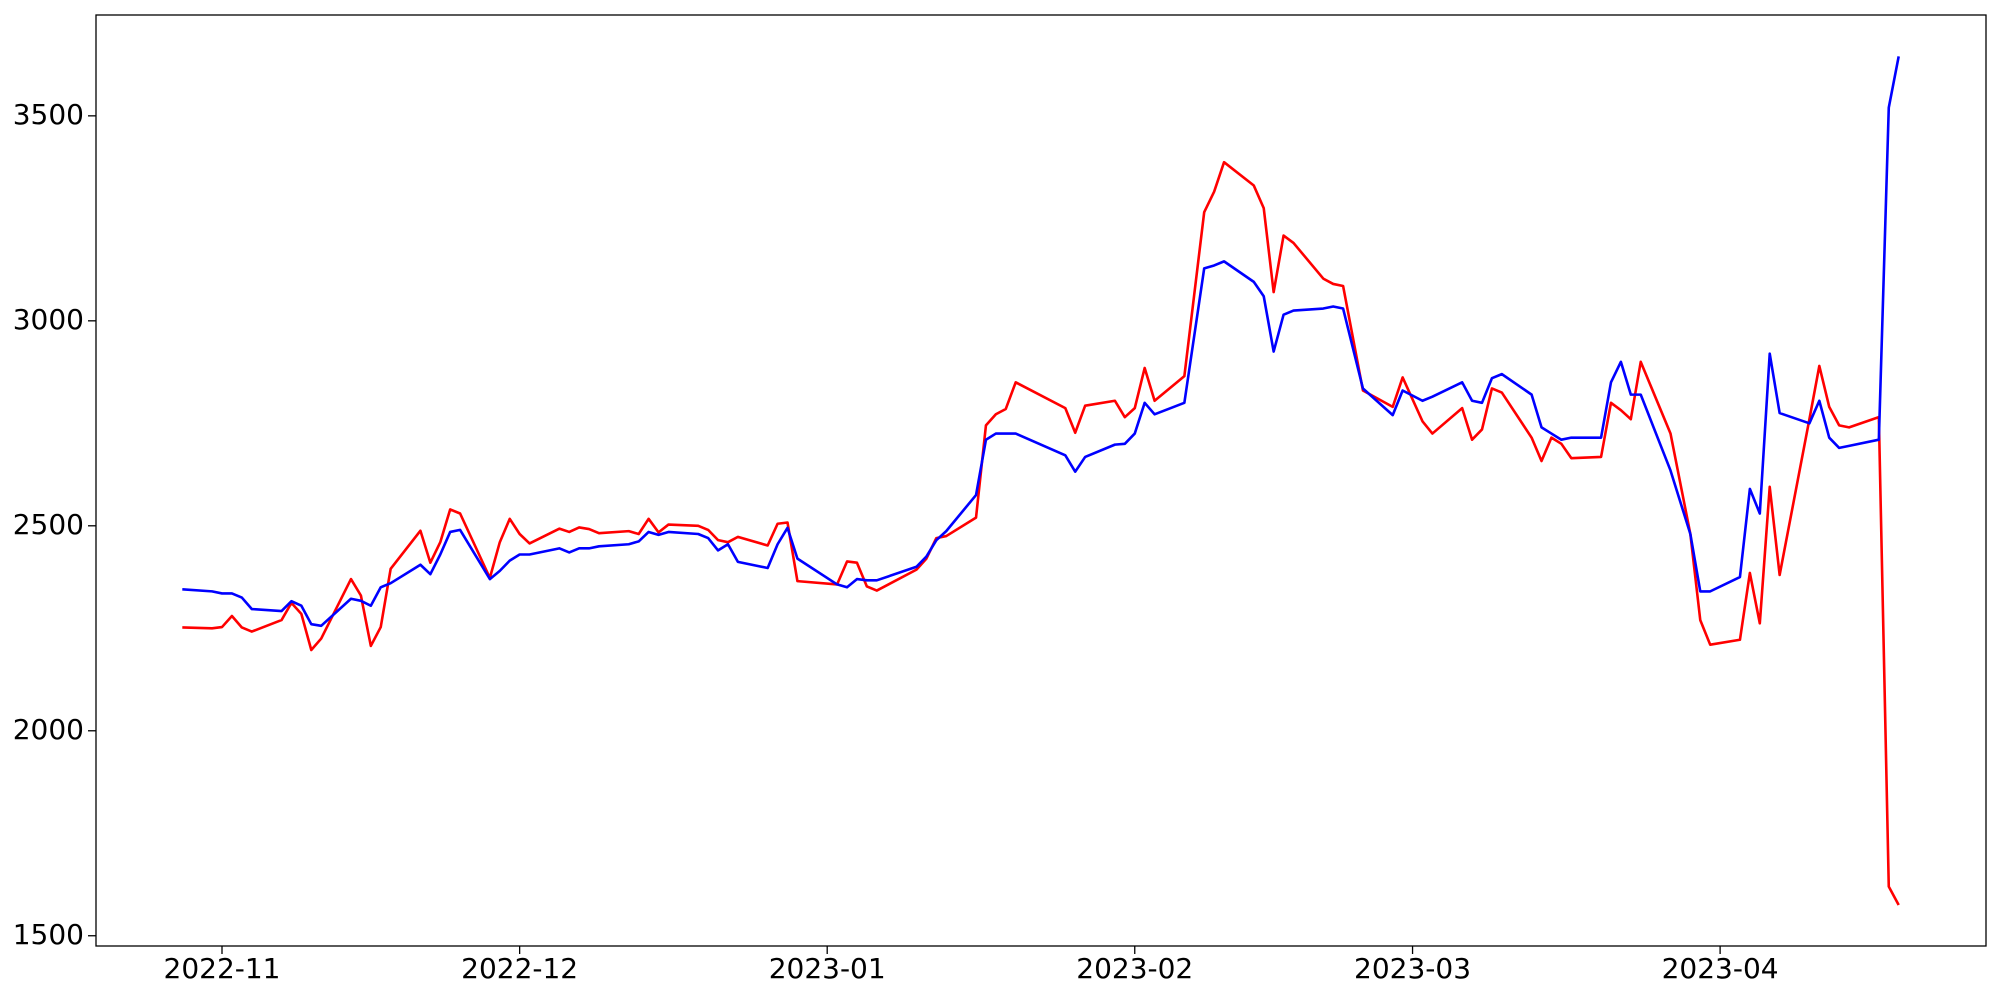  I want to click on y-tick-label: 2000, so click(48, 729).